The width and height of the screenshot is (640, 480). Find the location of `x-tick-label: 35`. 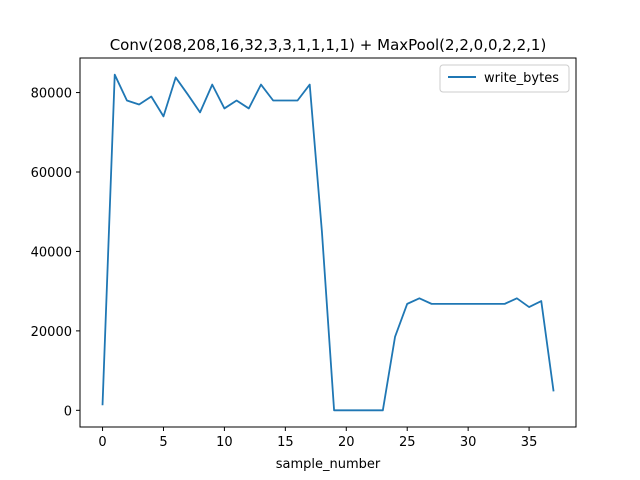

x-tick-label: 35 is located at coordinates (529, 442).